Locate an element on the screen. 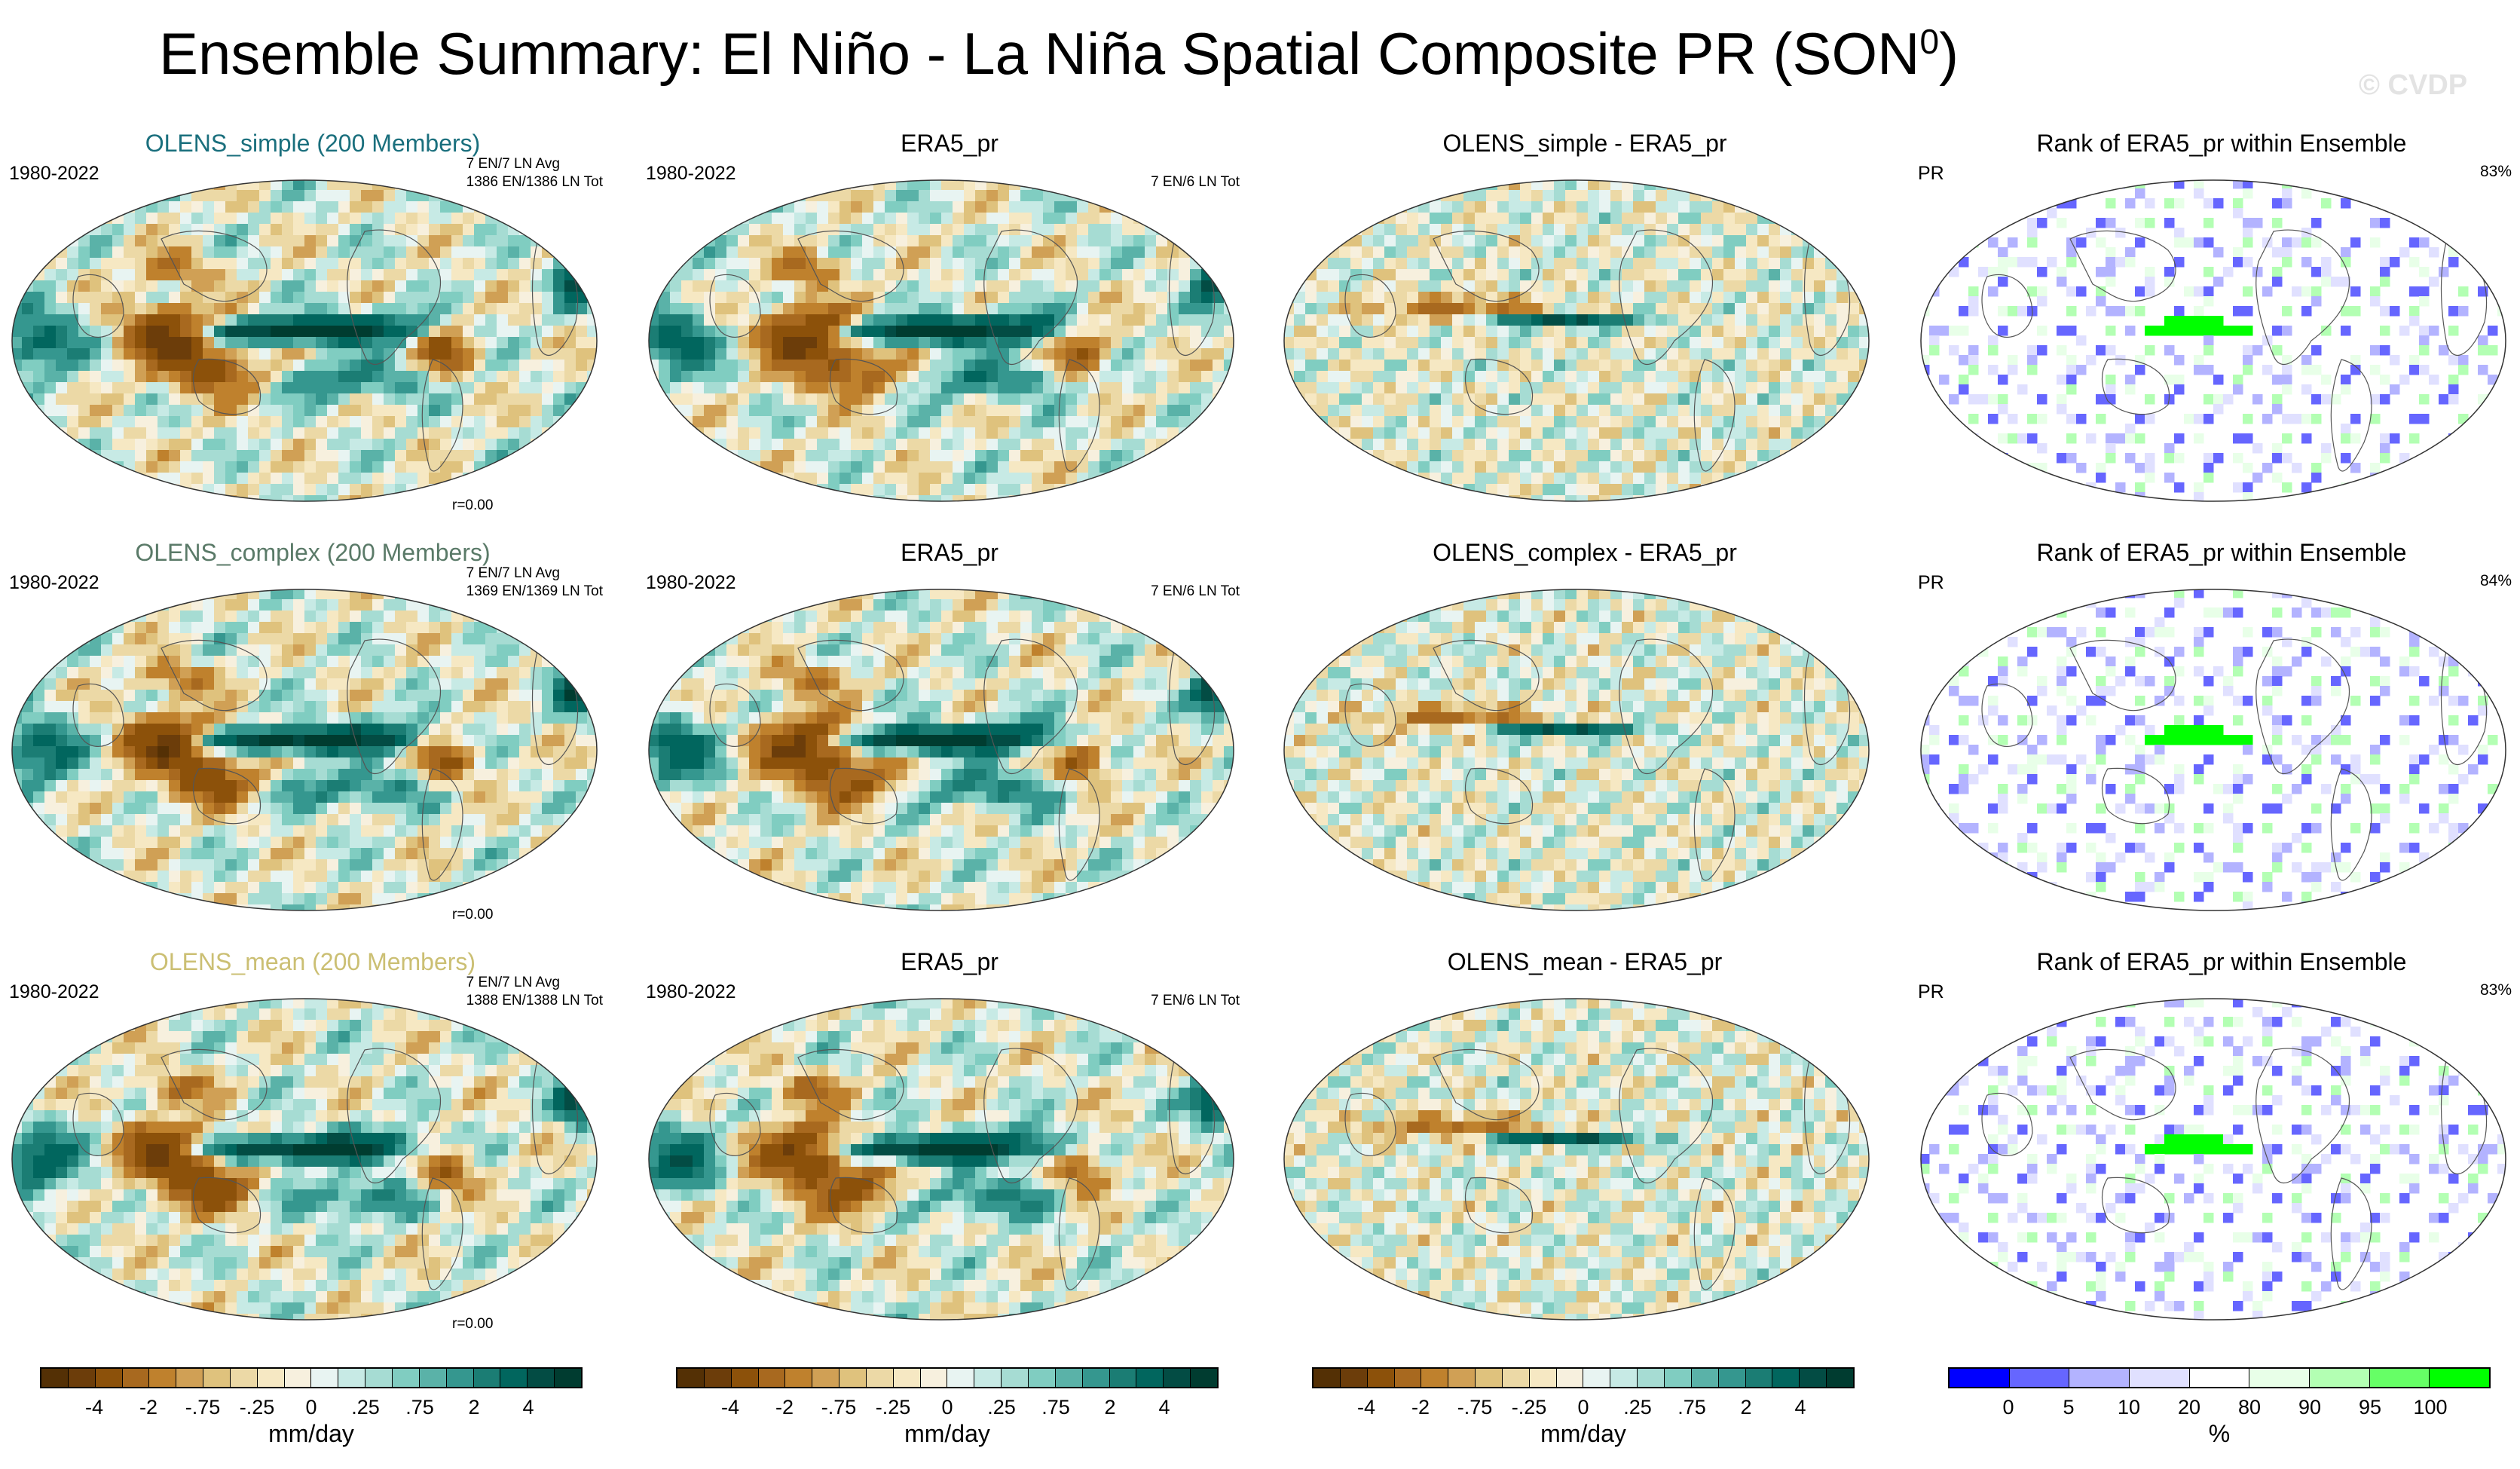 Image resolution: width=2520 pixels, height=1469 pixels. colorbar-boxes is located at coordinates (1583, 1377).